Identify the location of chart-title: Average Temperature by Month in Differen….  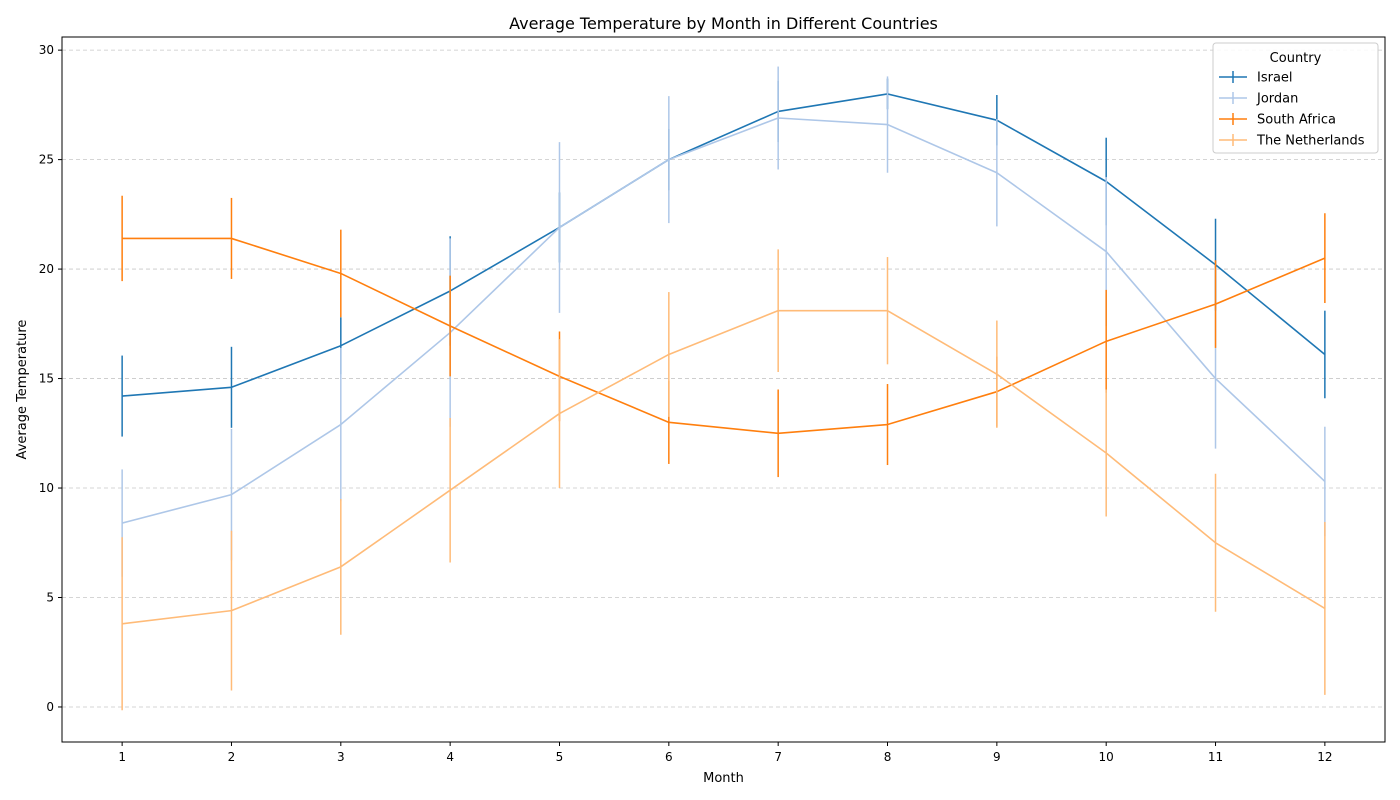
(723, 23).